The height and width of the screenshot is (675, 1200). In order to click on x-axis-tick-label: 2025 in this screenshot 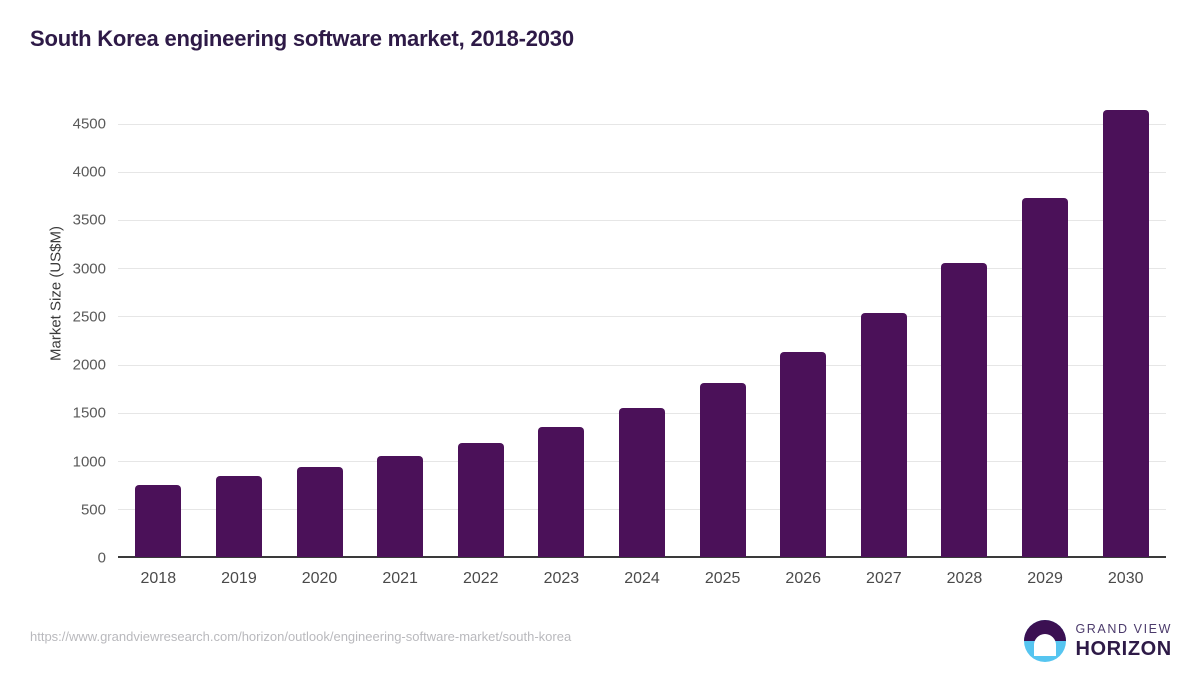, I will do `click(722, 578)`.